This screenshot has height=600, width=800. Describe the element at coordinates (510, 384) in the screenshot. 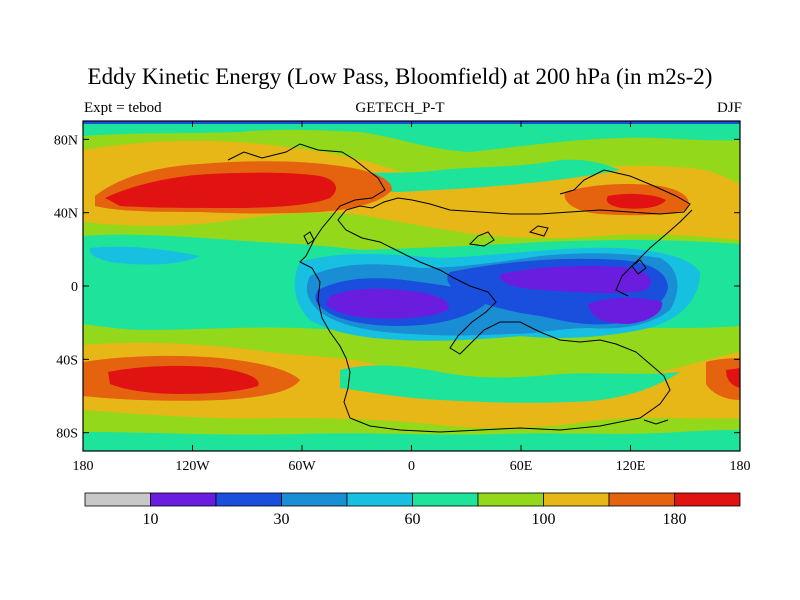

I see `sh-mid-green` at that location.